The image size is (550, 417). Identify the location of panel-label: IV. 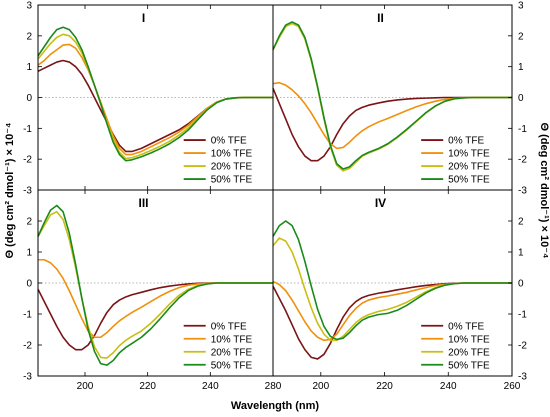
(380, 203).